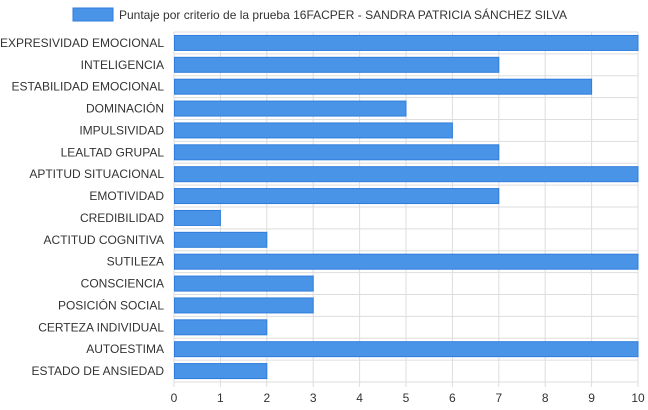 Image resolution: width=648 pixels, height=410 pixels. Describe the element at coordinates (125, 108) in the screenshot. I see `y-tick-label: DOMINACIÓN` at that location.